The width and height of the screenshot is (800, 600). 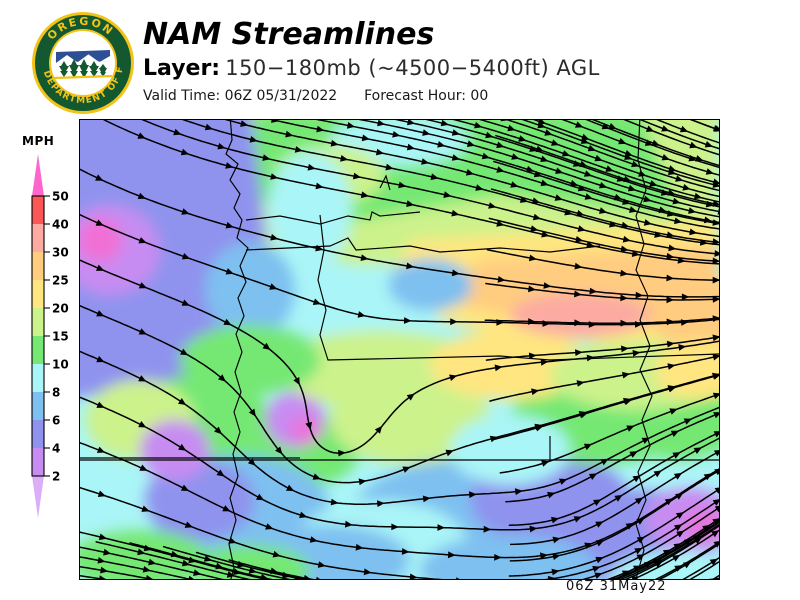 I want to click on colorbar-bands, so click(x=38, y=336).